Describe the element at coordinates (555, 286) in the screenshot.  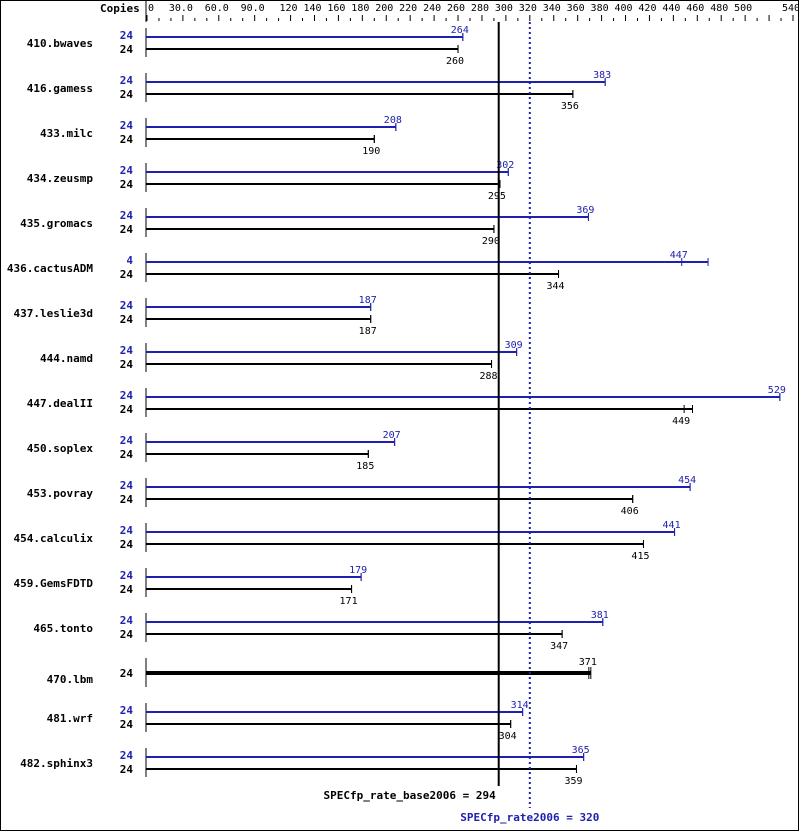
I see `base-value-label: 344` at that location.